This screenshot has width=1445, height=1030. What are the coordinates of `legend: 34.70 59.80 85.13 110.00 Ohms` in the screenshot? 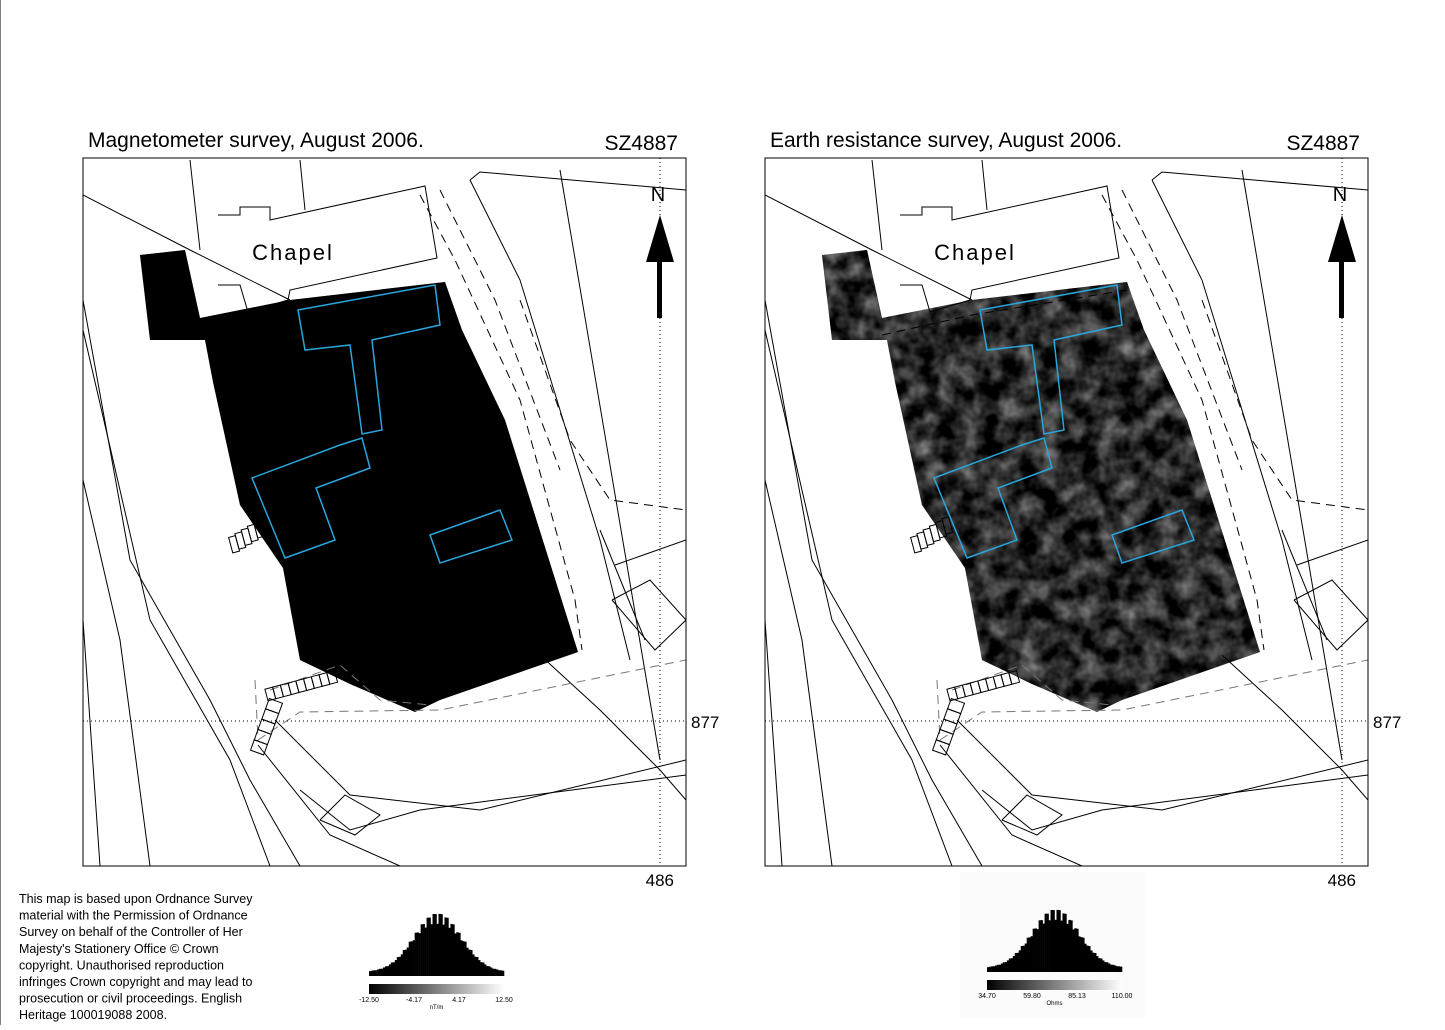 It's located at (1053, 944).